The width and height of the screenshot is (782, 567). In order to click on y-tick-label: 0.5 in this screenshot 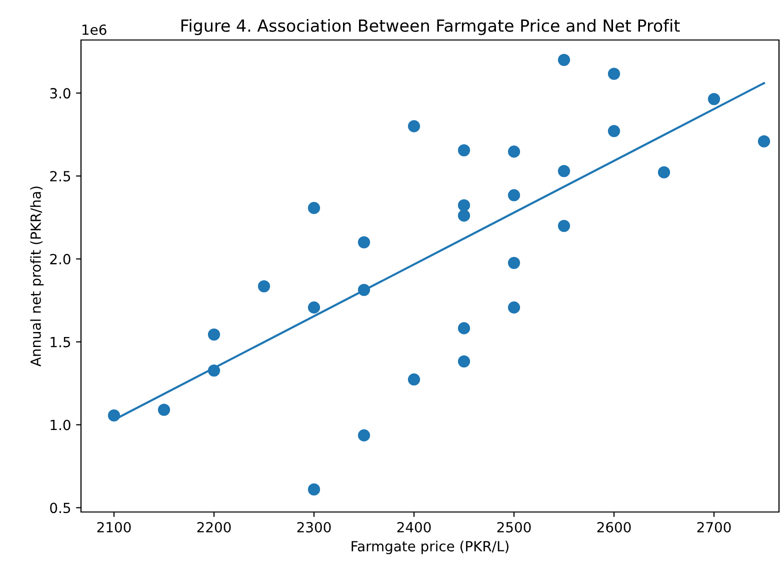, I will do `click(60, 508)`.